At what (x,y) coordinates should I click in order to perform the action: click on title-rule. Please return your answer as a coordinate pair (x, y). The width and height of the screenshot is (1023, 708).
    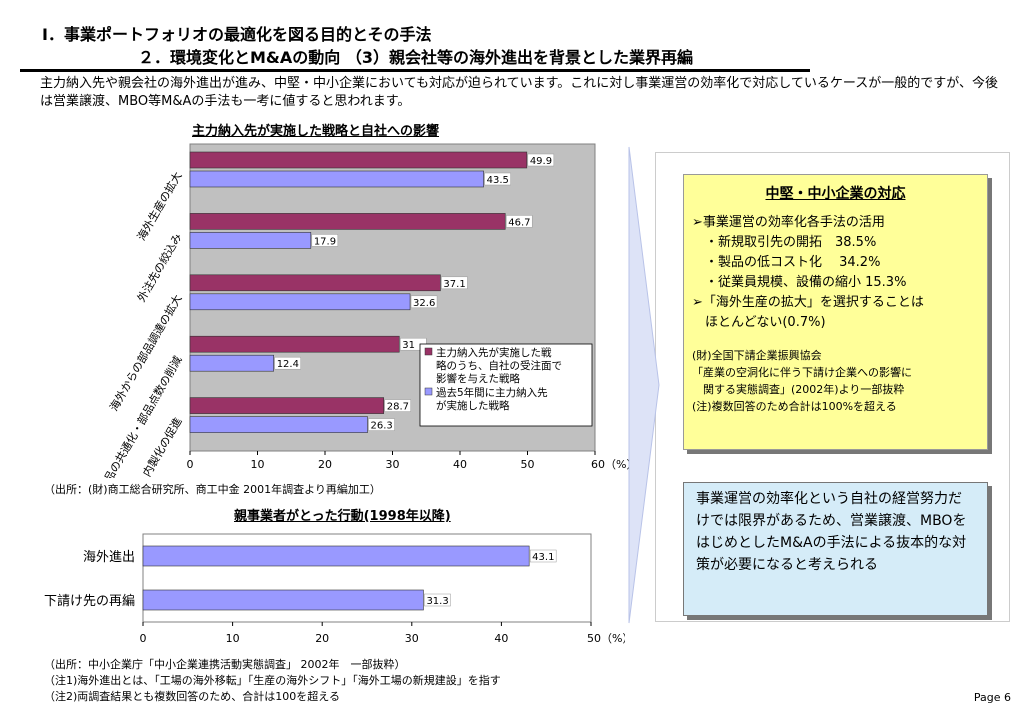
    Looking at the image, I should click on (415, 70).